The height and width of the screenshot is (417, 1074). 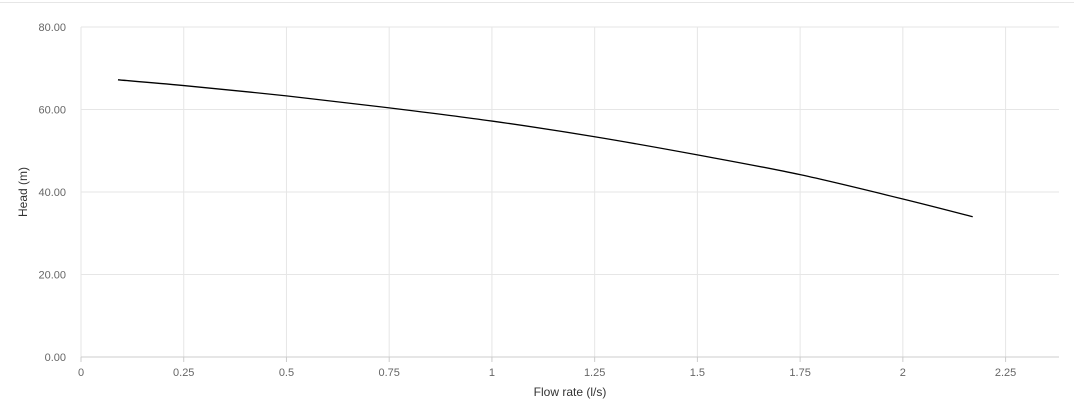 I want to click on top-border, so click(x=537, y=2).